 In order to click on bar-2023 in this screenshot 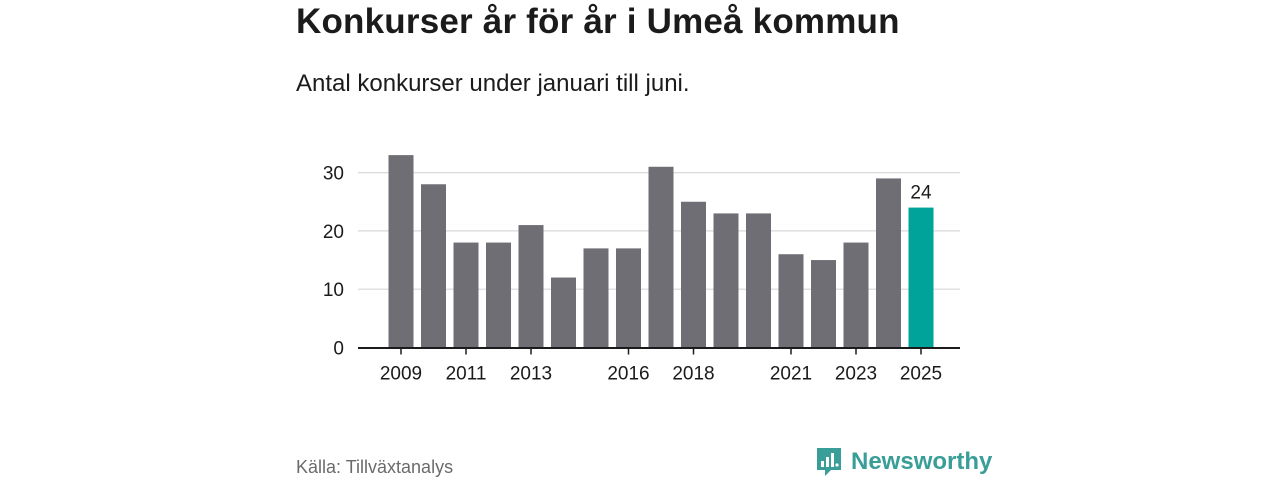, I will do `click(856, 295)`.